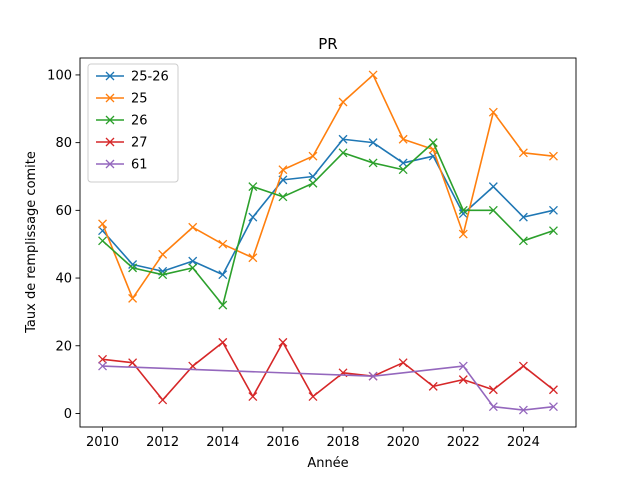  Describe the element at coordinates (493, 407) in the screenshot. I see `data-point-61-2023` at that location.